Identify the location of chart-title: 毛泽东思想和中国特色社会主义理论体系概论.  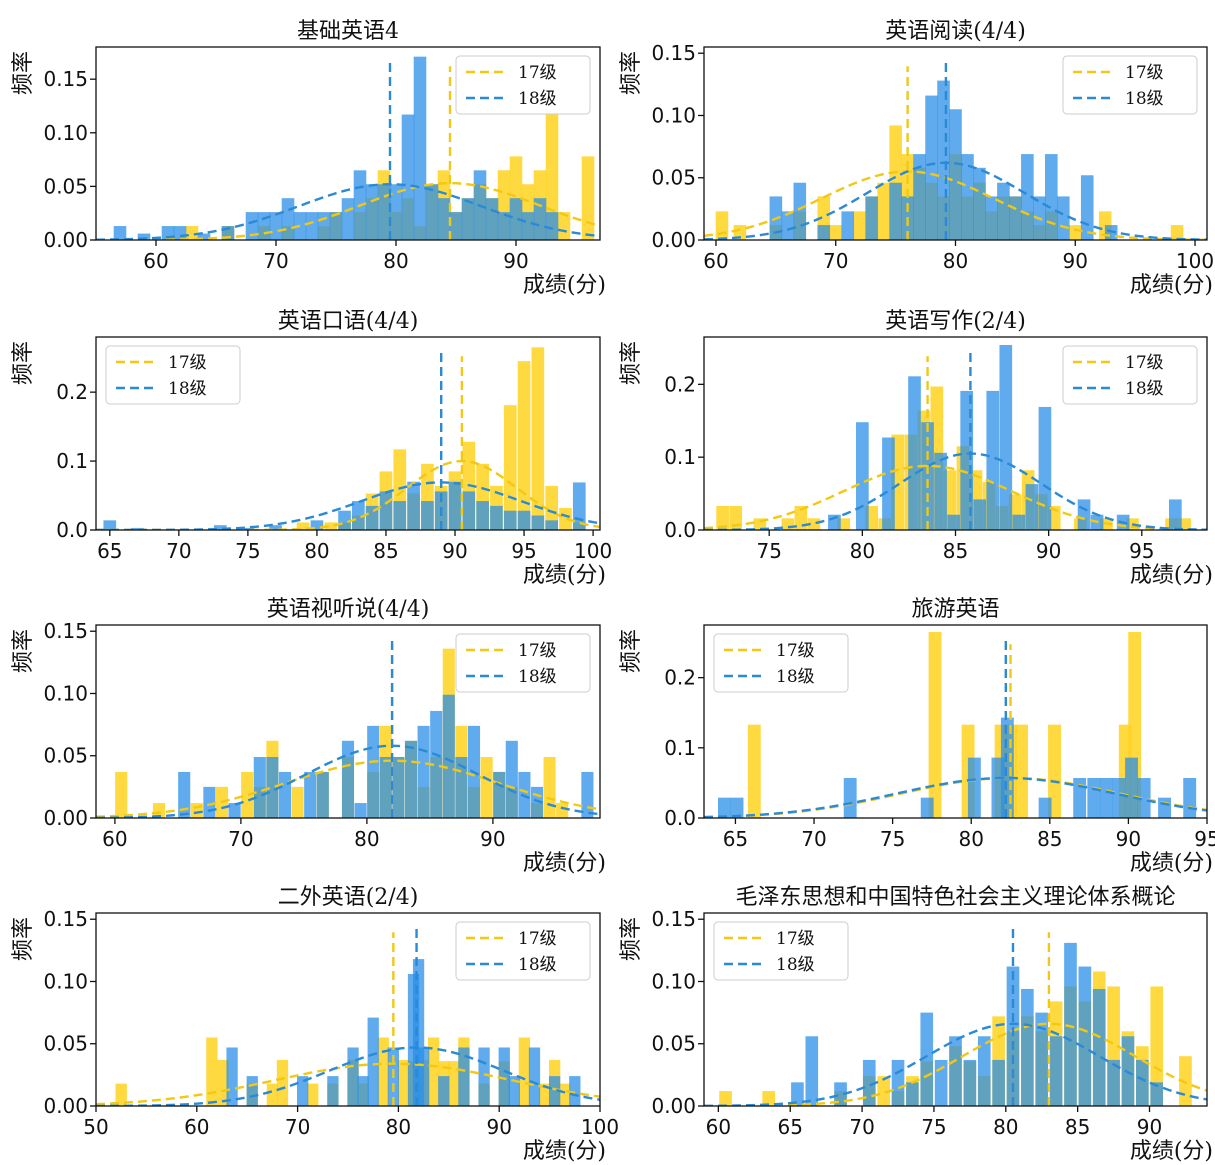
(955, 897).